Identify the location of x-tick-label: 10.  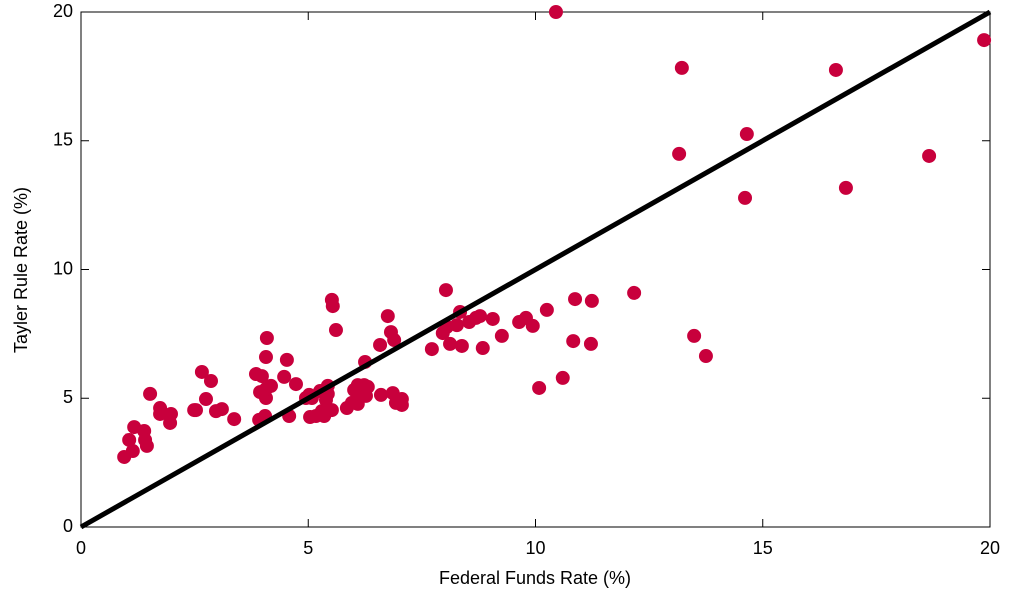
(535, 548).